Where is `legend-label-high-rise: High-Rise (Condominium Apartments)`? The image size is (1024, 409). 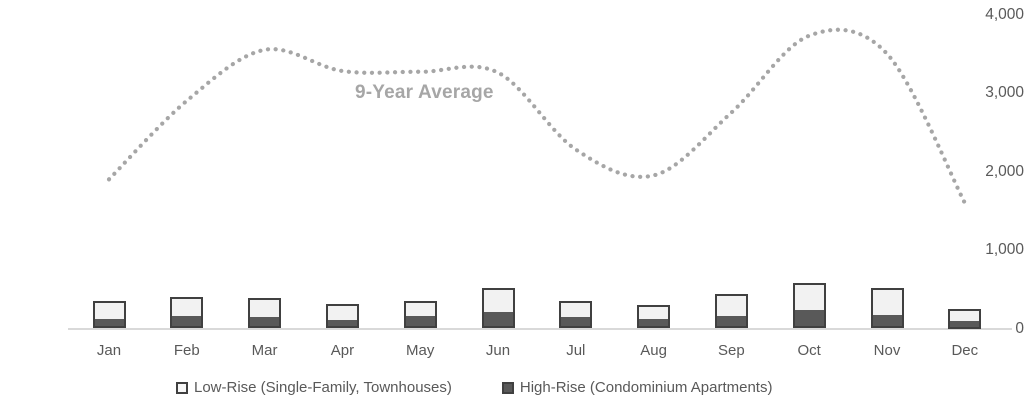 legend-label-high-rise: High-Rise (Condominium Apartments) is located at coordinates (646, 387).